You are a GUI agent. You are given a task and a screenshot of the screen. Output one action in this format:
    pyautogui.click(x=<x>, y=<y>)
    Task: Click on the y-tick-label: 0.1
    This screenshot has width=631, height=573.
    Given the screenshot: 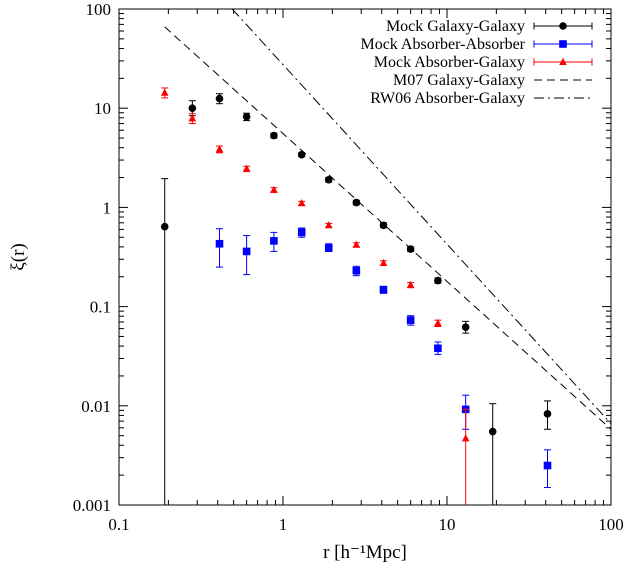 What is the action you would take?
    pyautogui.click(x=100, y=307)
    